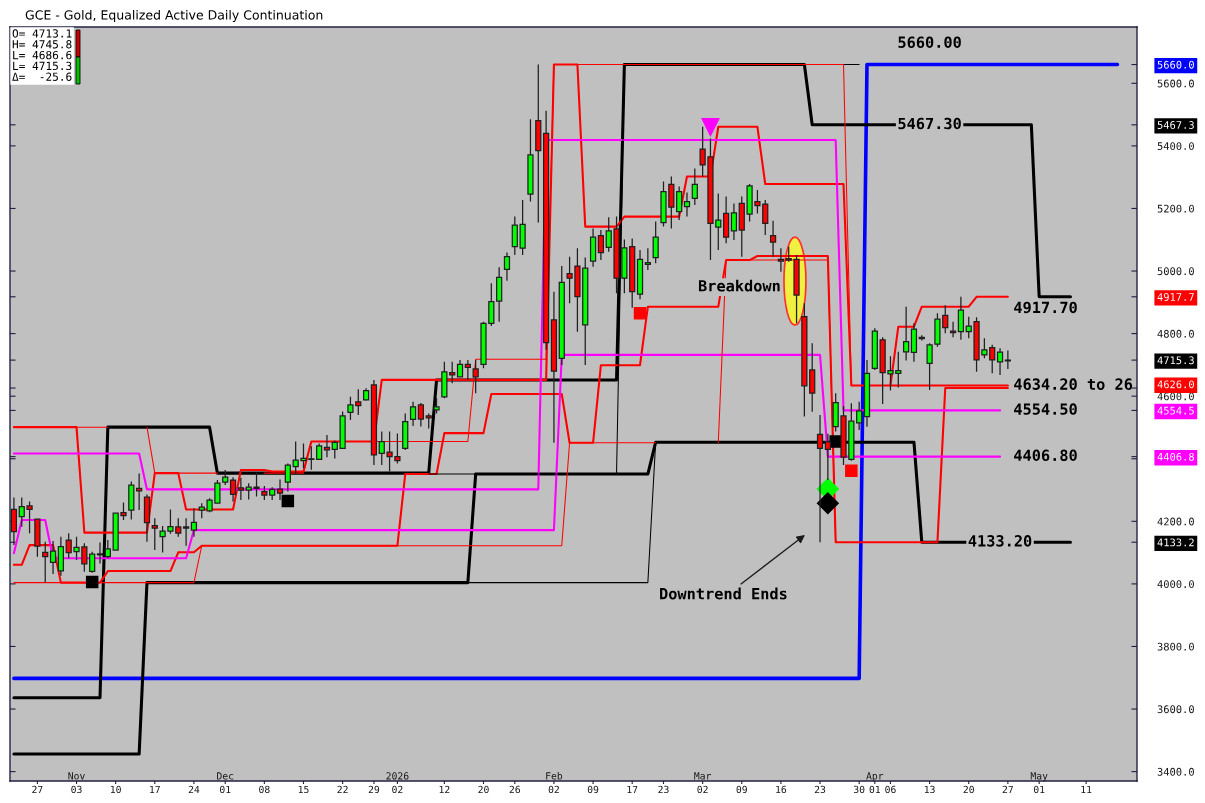 The height and width of the screenshot is (803, 1205). What do you see at coordinates (703, 783) in the screenshot?
I see `x-tick-label: Mar 02` at bounding box center [703, 783].